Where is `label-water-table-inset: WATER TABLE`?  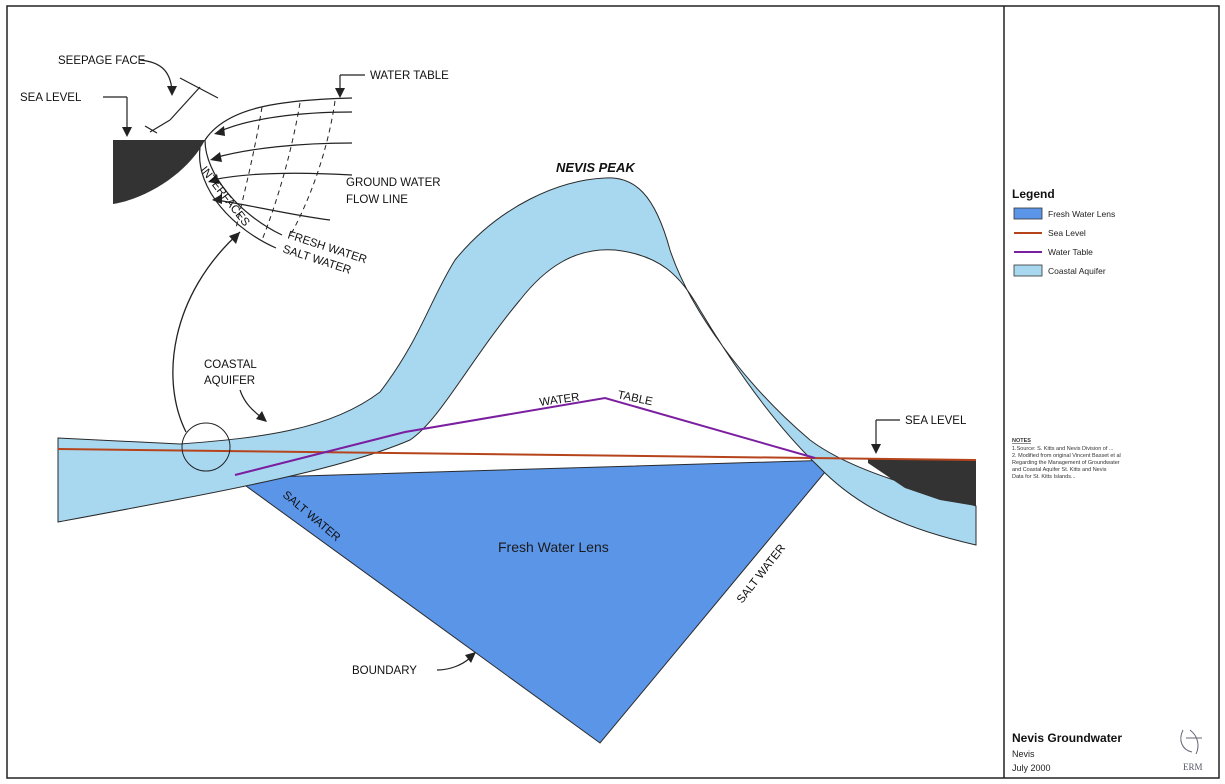 label-water-table-inset: WATER TABLE is located at coordinates (409, 76).